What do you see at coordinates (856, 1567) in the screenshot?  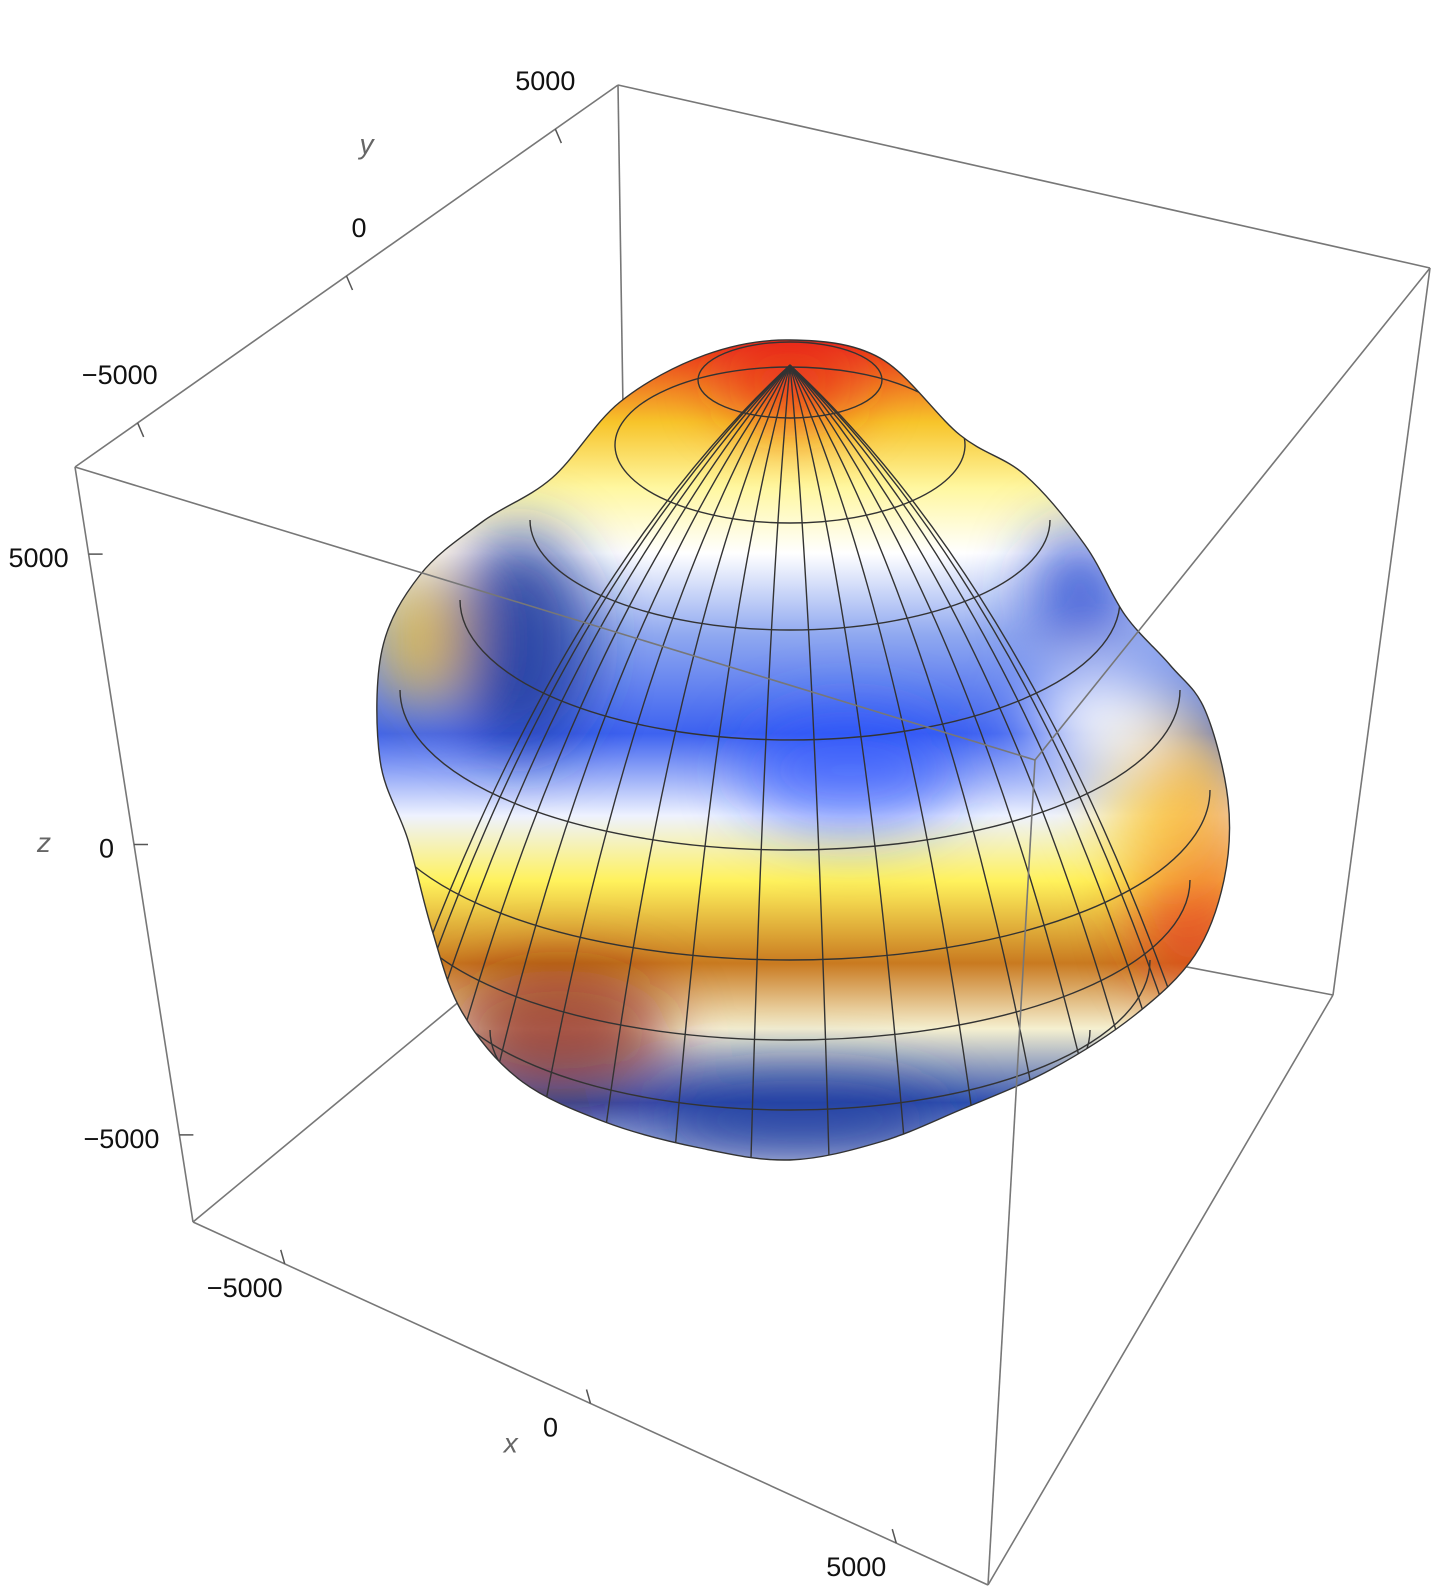 I see `x-tick-label: 5000` at bounding box center [856, 1567].